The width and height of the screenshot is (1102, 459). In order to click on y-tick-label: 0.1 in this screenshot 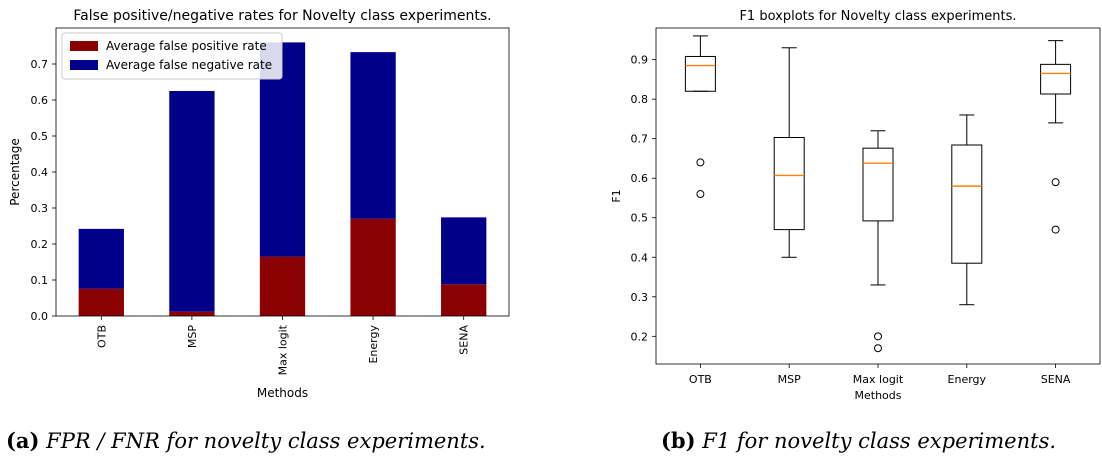, I will do `click(40, 280)`.